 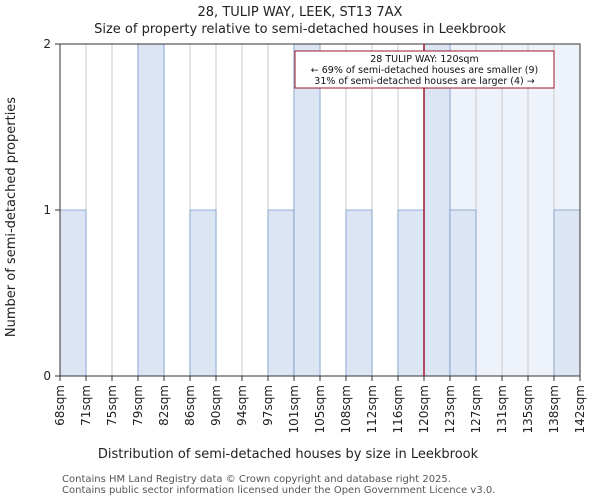 I want to click on annotation-line-1: 28 TULIP WAY: 120sqm, so click(x=424, y=59).